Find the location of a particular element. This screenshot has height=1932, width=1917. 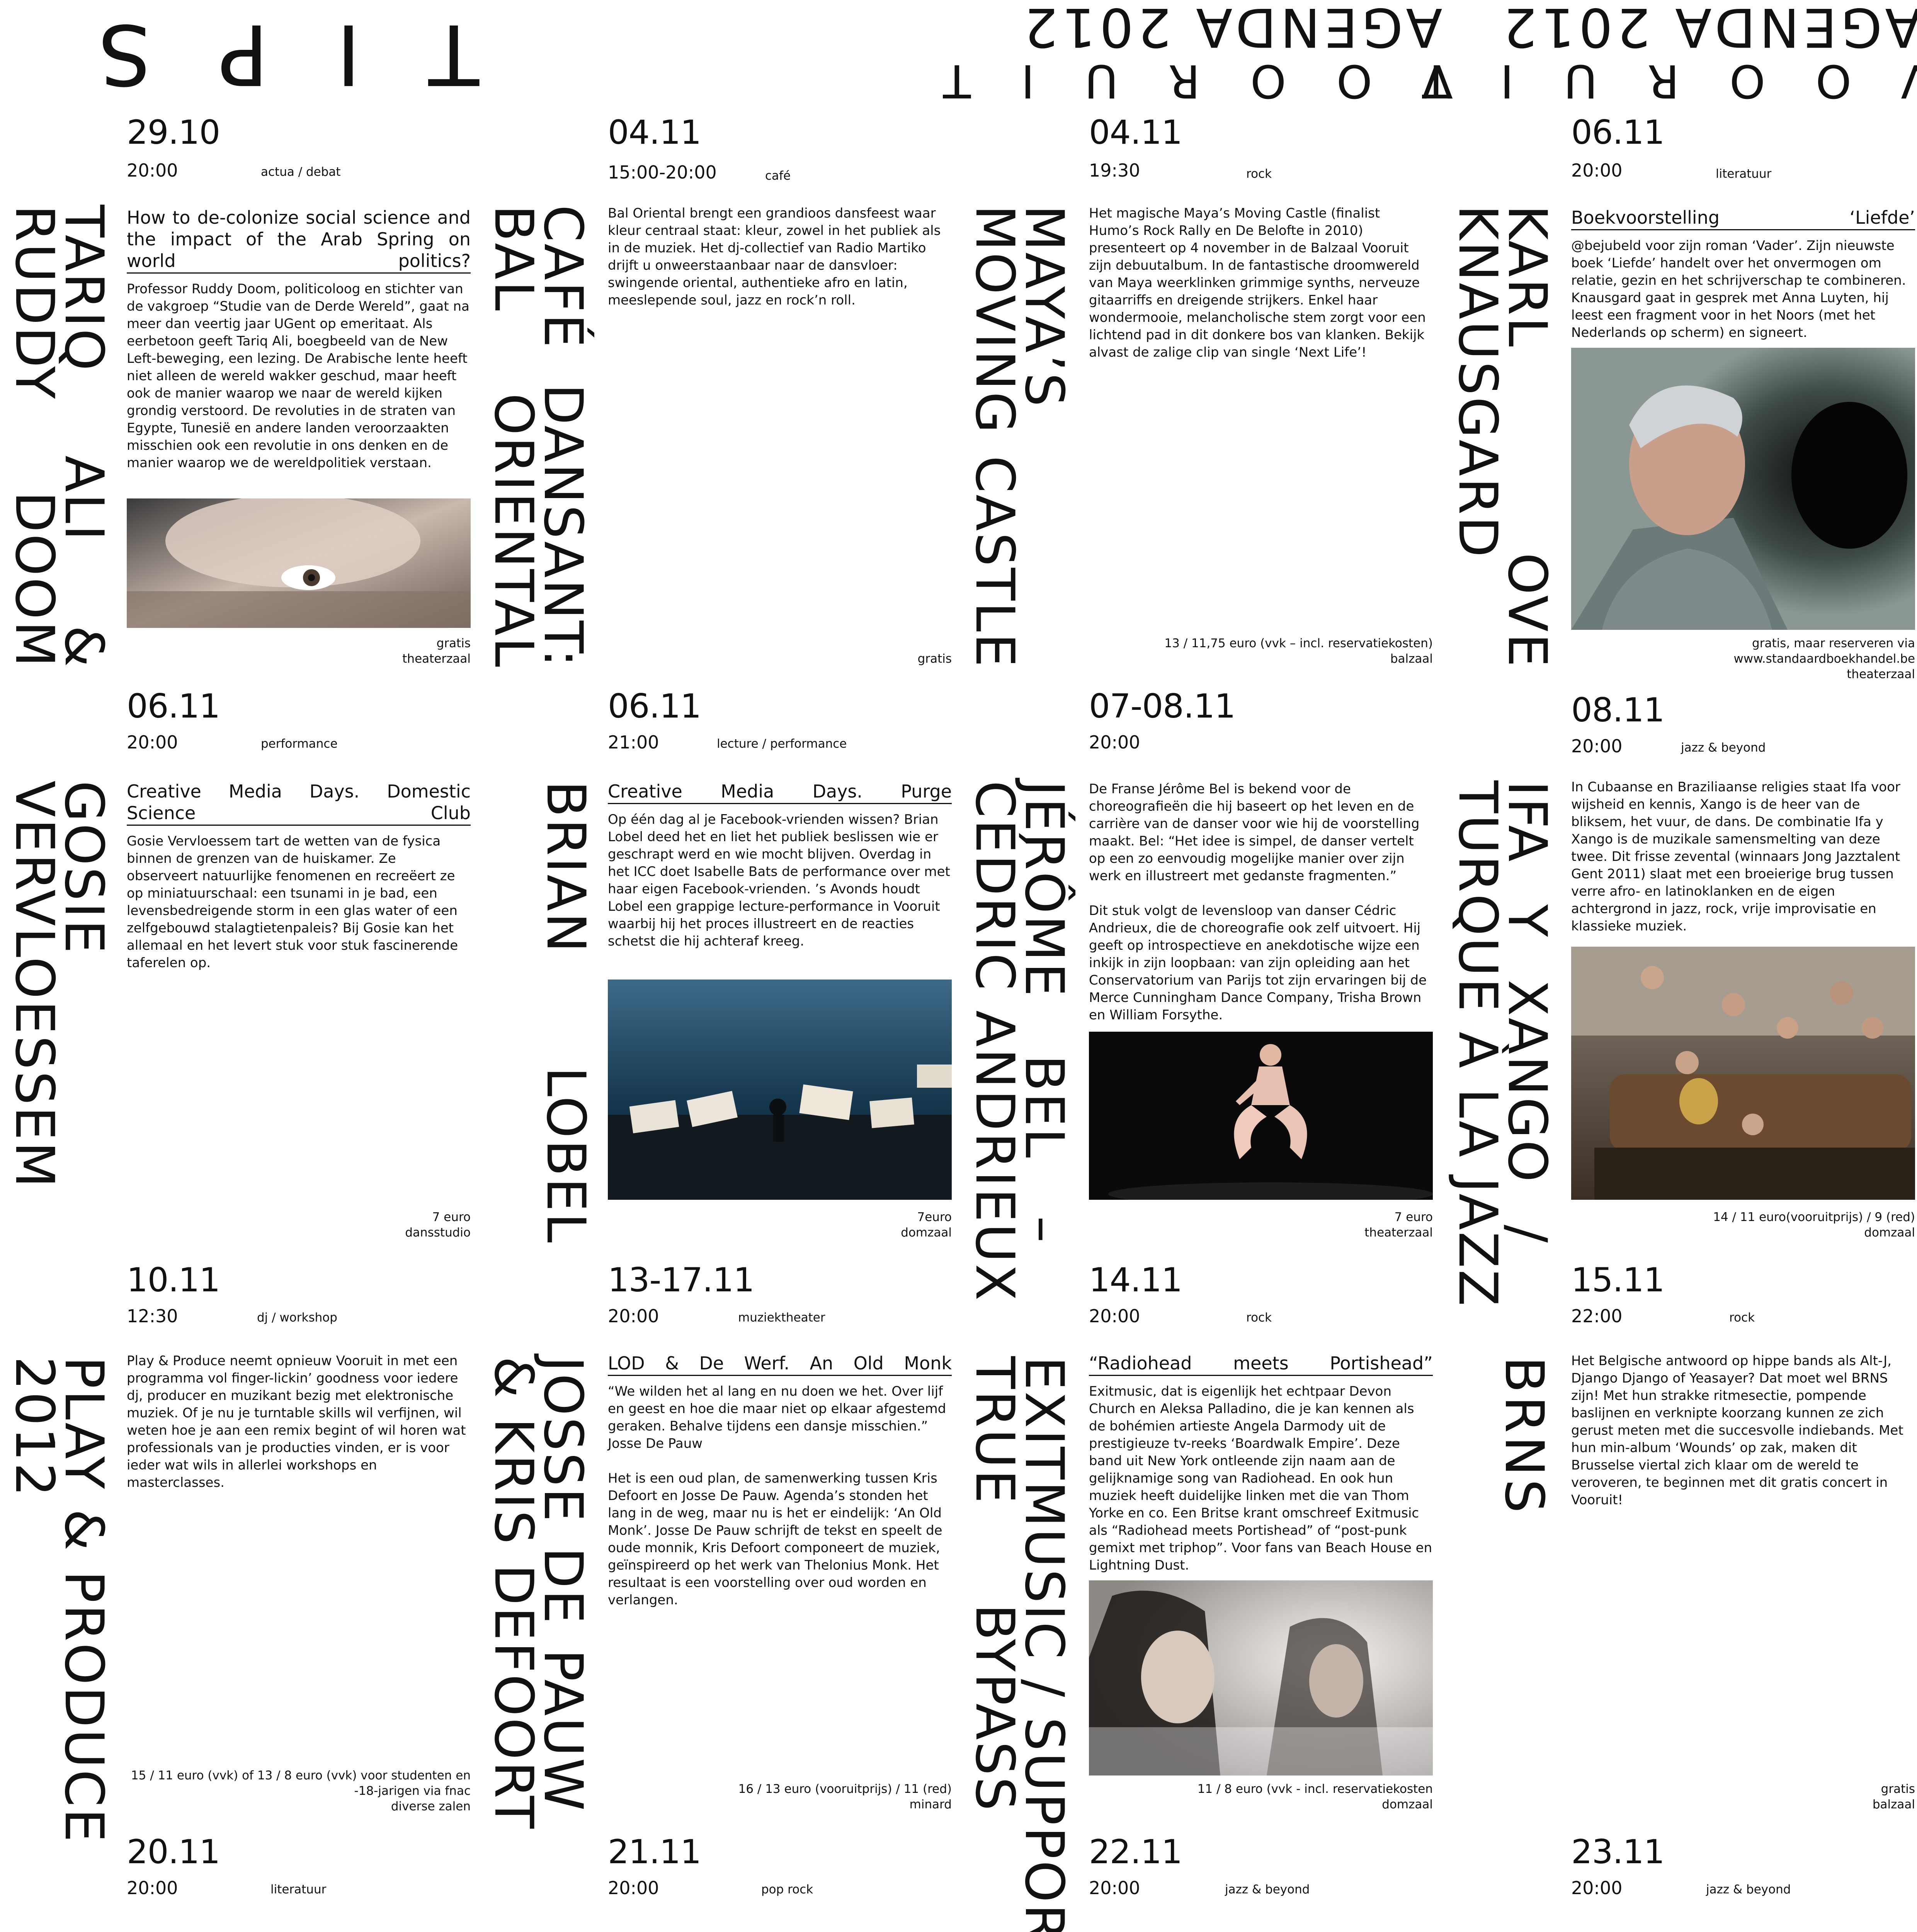

event-title: TARIQ ALI & RUDDY DOOM is located at coordinates (59, 436).